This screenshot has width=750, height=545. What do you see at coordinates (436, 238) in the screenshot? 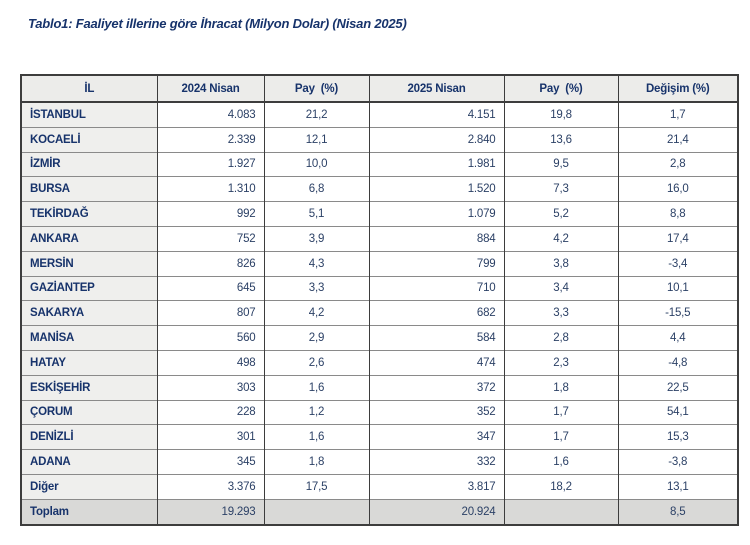
I see `table-cell: 884` at bounding box center [436, 238].